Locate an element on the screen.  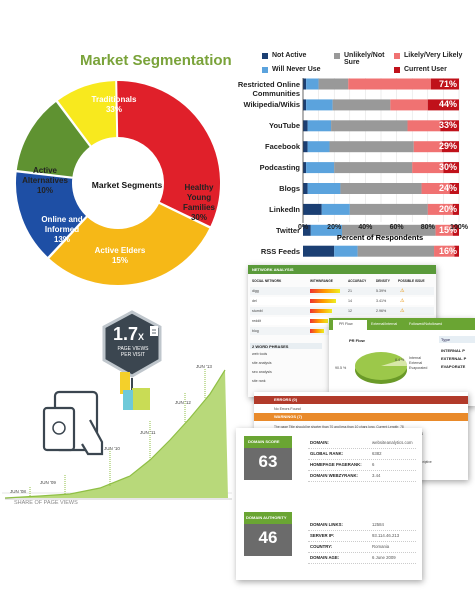
pageviews-caption: PAGE VIEWS PER VISIT is located at coordinates (133, 352).